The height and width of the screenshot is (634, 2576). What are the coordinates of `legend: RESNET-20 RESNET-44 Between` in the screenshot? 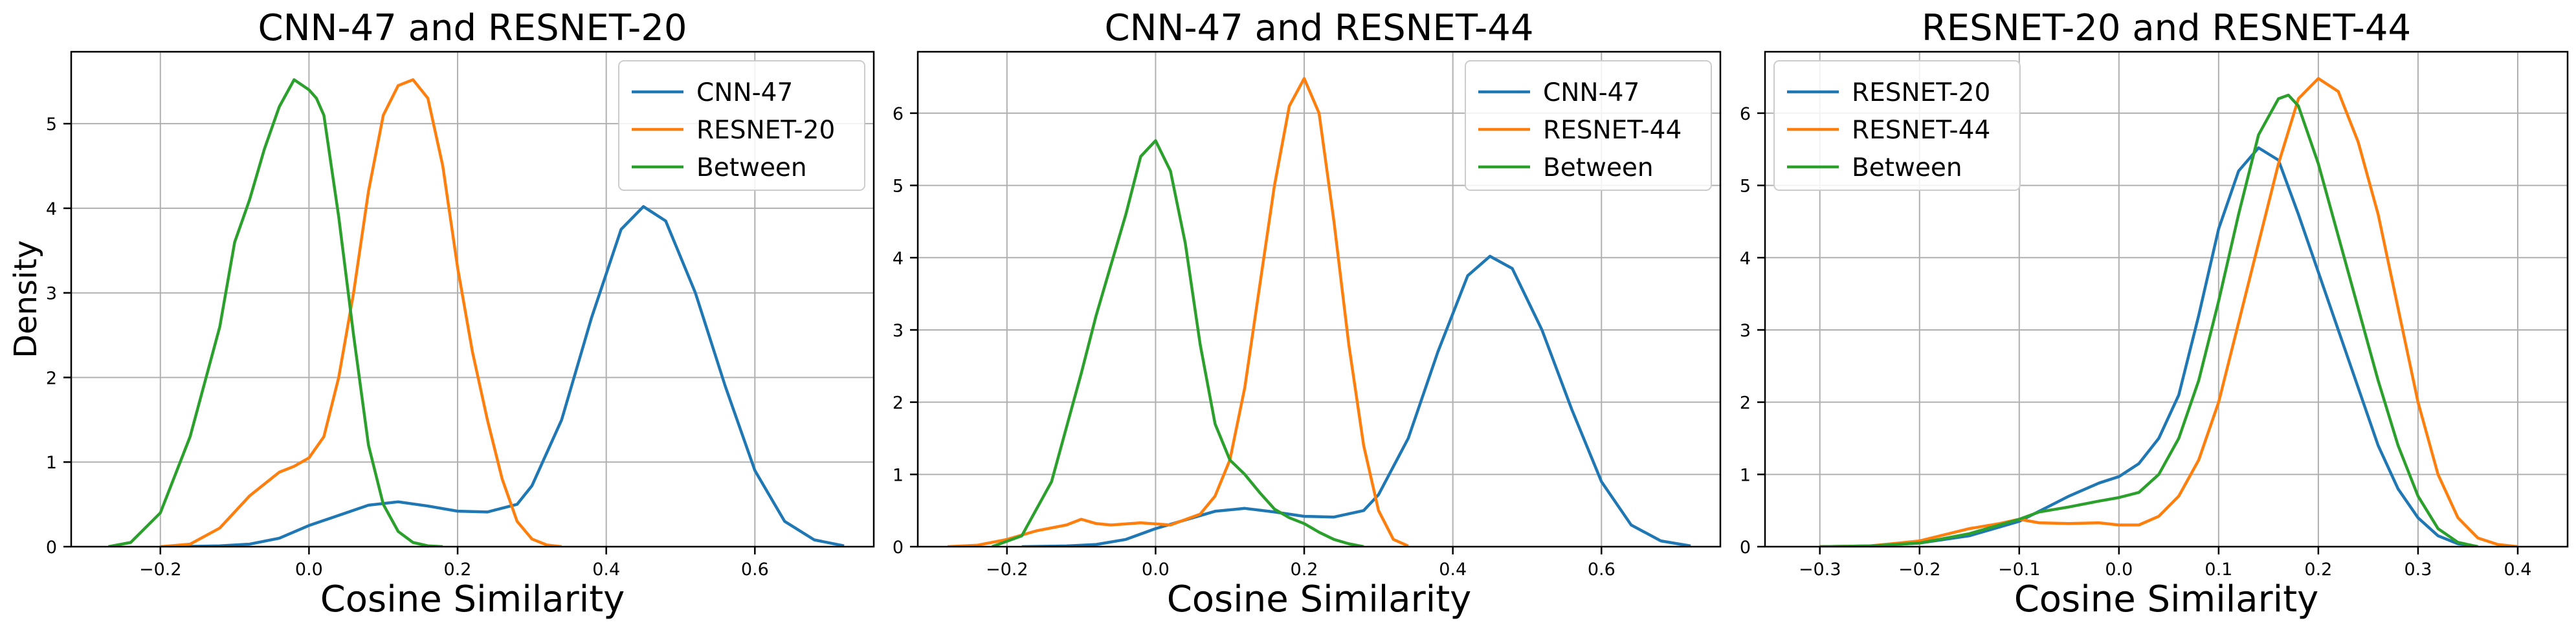 It's located at (1897, 125).